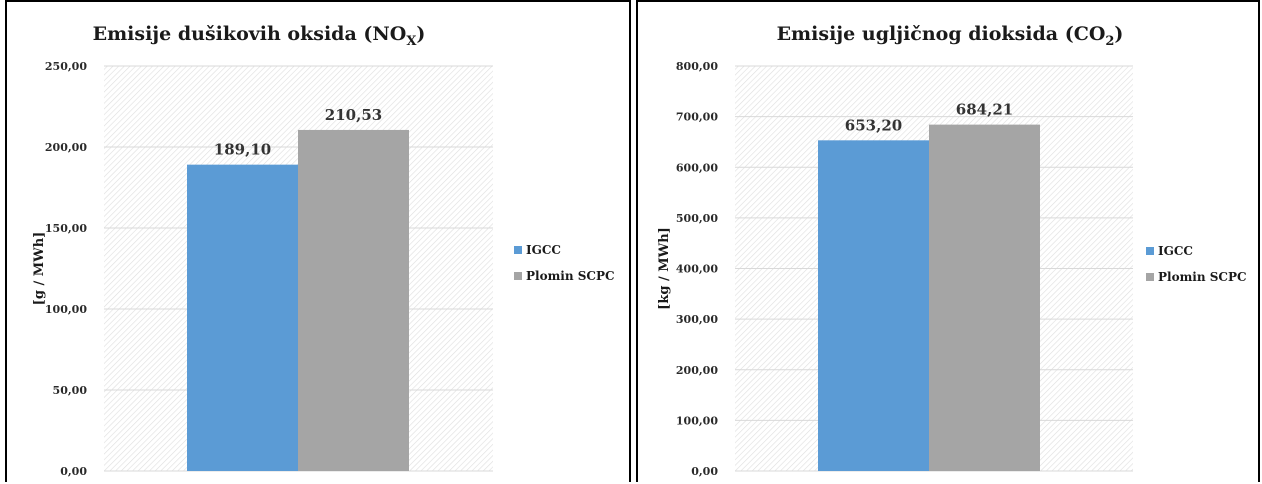 This screenshot has height=484, width=1262. Describe the element at coordinates (353, 115) in the screenshot. I see `data-label: 210,53` at that location.